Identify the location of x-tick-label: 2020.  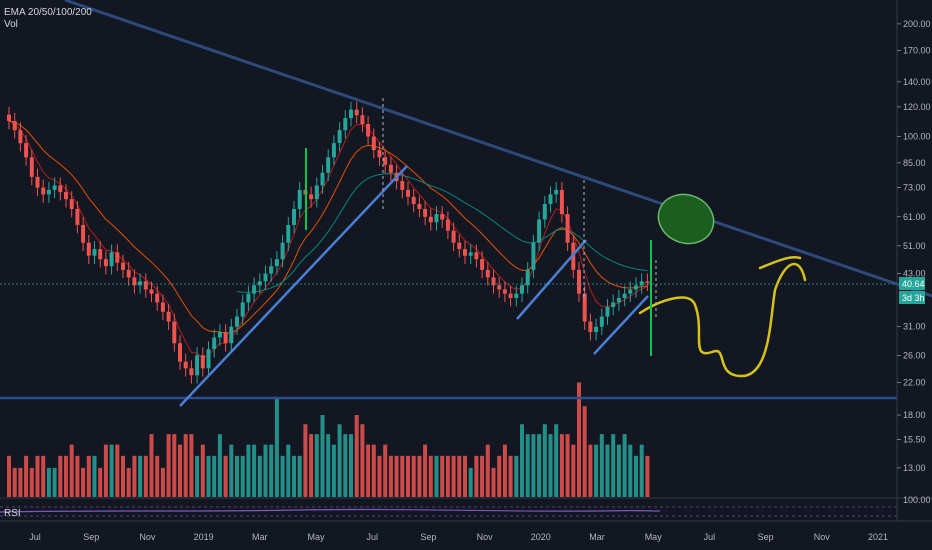
(541, 537).